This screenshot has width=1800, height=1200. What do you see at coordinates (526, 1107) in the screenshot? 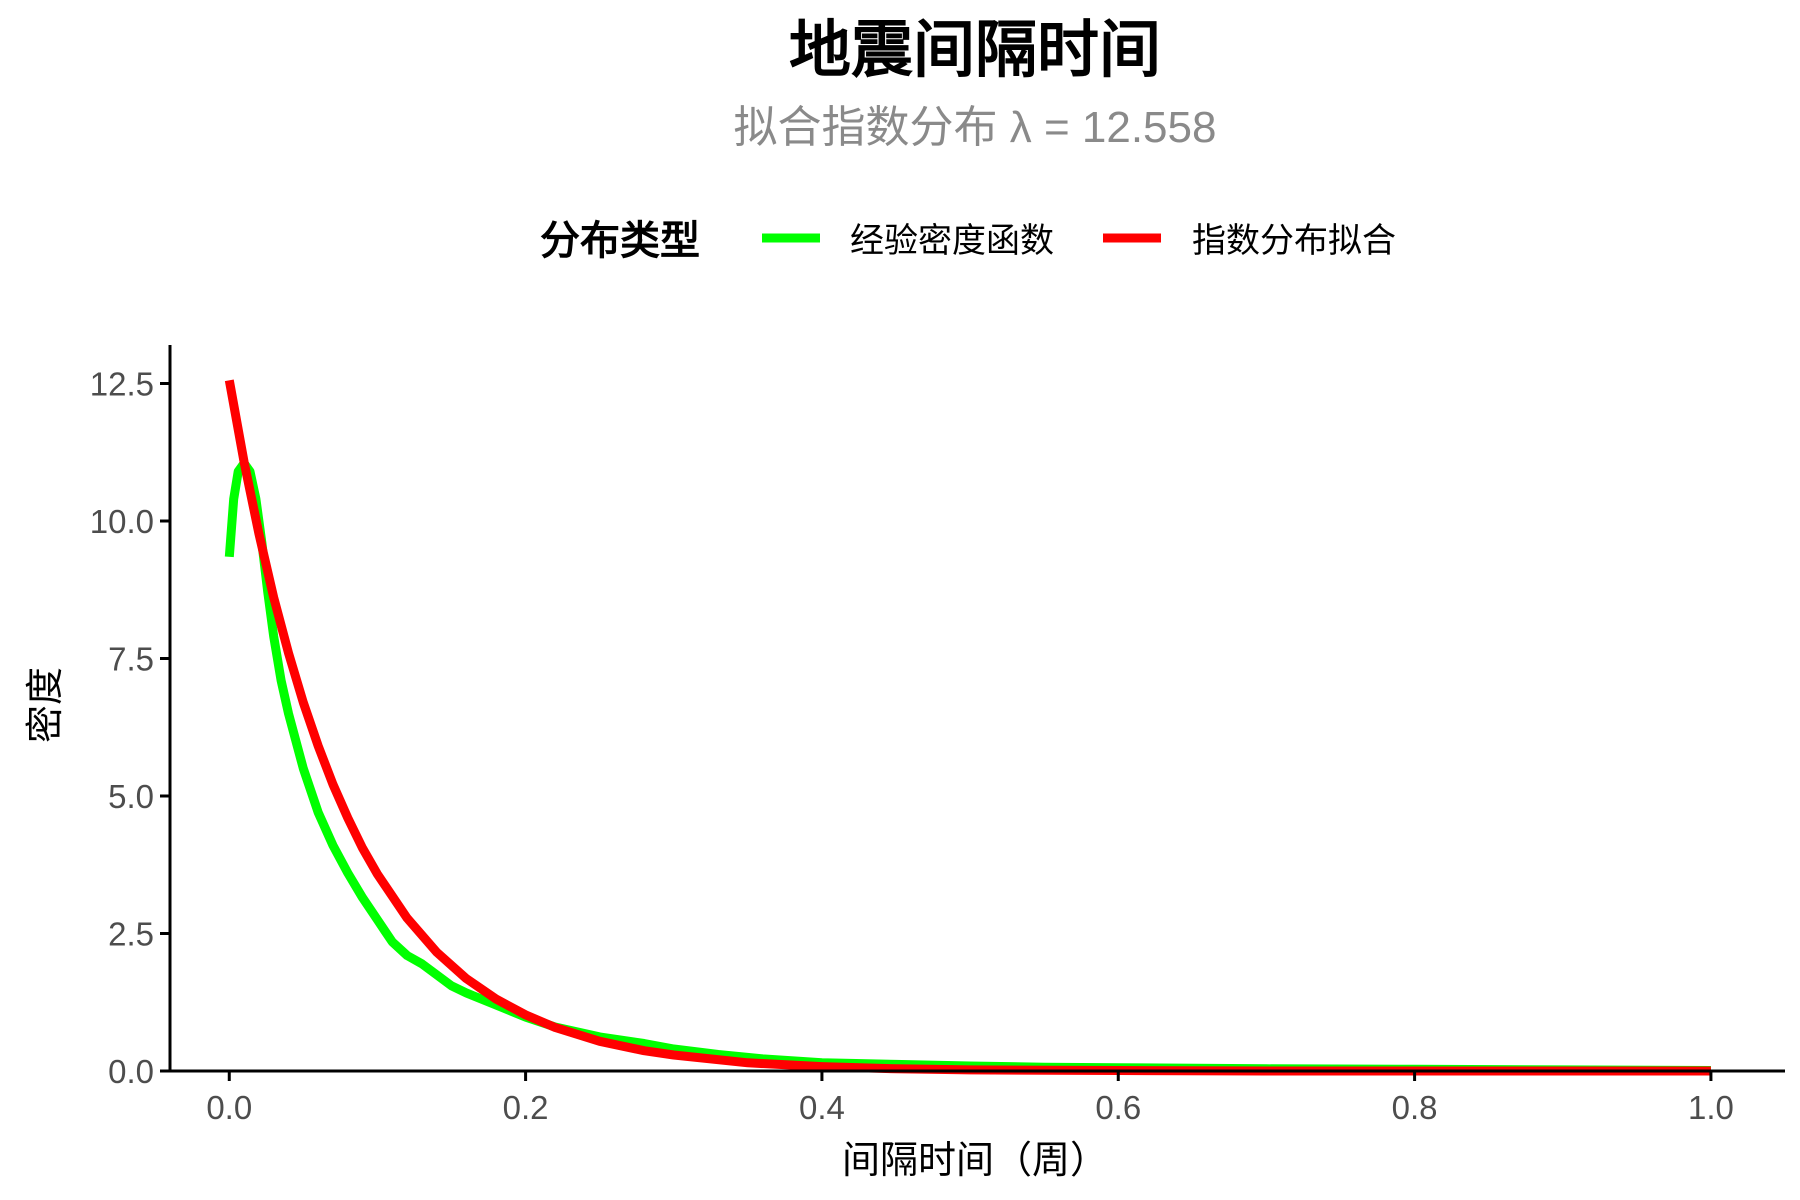
I see `x-tick-label: 0.2` at bounding box center [526, 1107].